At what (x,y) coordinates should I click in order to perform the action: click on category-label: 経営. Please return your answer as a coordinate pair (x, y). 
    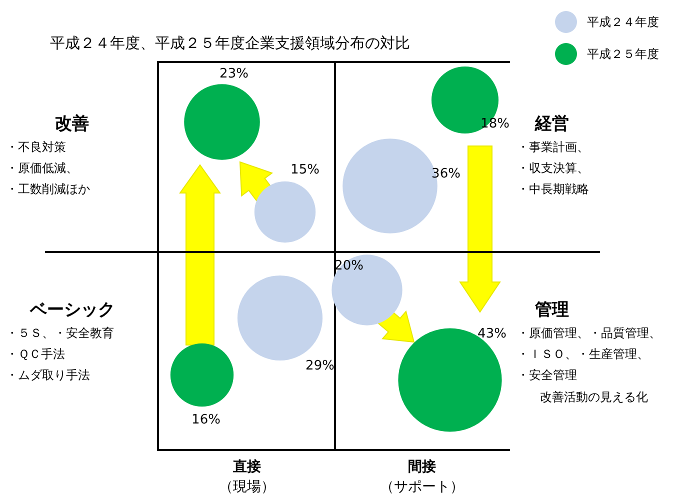
    Looking at the image, I should click on (552, 124).